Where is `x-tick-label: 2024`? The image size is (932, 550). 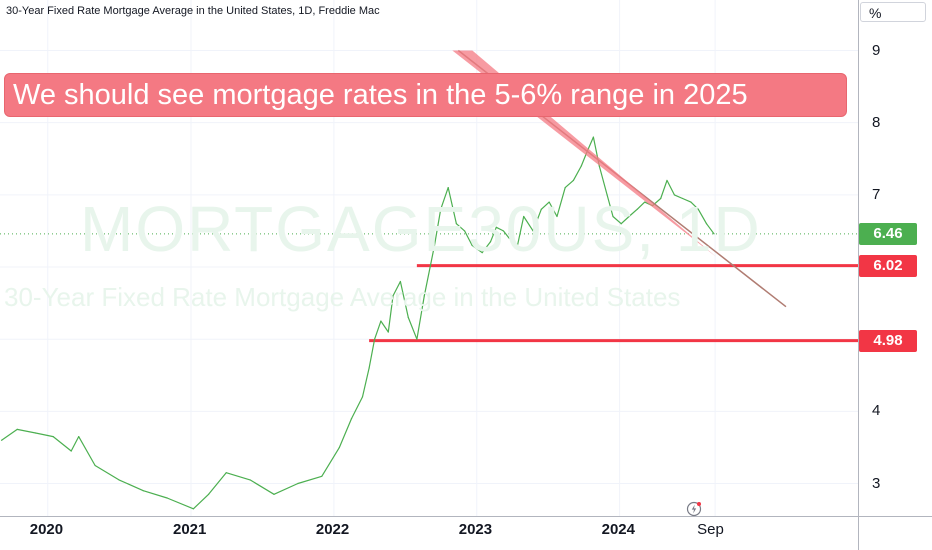
x-tick-label: 2024 is located at coordinates (618, 529).